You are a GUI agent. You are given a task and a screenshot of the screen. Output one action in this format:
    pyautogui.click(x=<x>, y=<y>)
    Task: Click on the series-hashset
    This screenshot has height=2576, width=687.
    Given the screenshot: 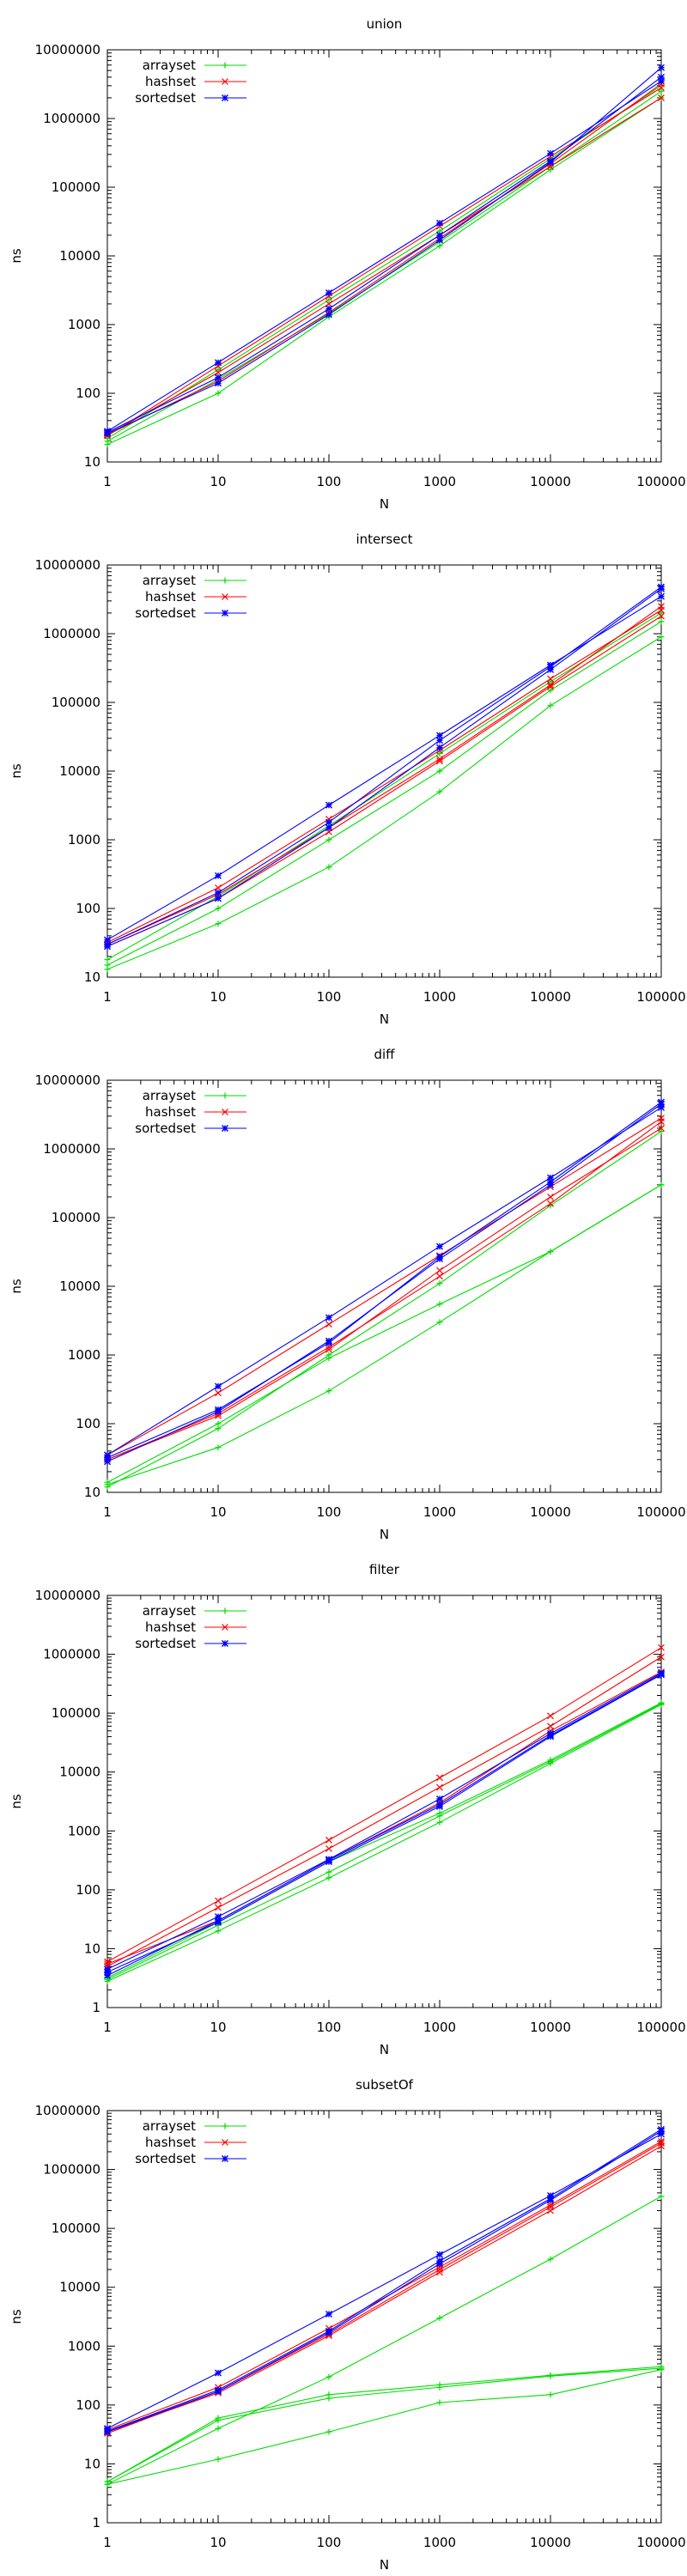 What is the action you would take?
    pyautogui.click(x=384, y=2289)
    